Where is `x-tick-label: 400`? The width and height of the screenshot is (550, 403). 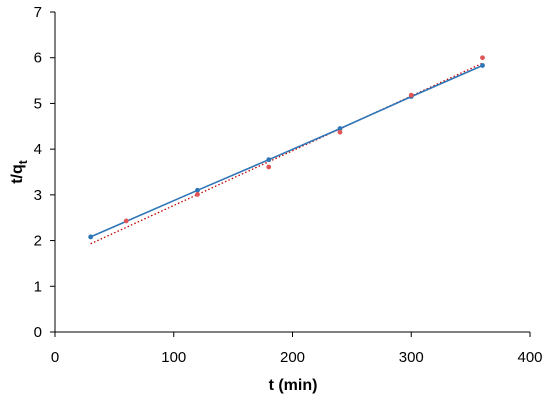
x-tick-label: 400 is located at coordinates (529, 357).